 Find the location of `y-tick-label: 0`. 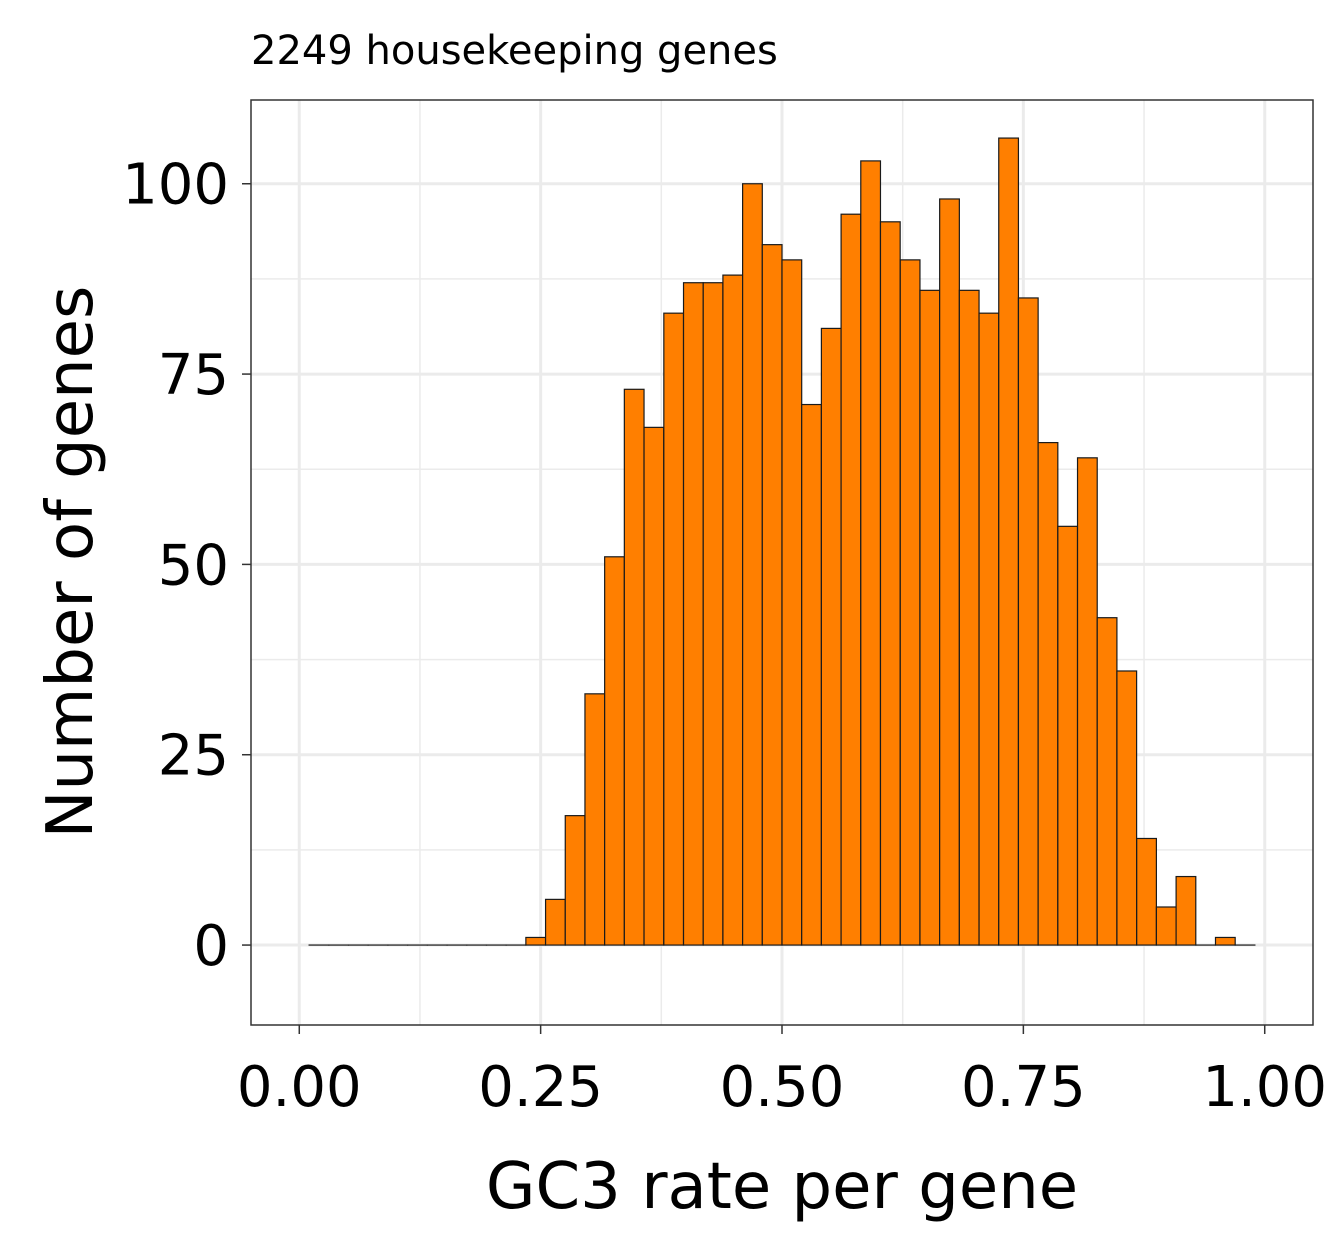

y-tick-label: 0 is located at coordinates (211, 946).